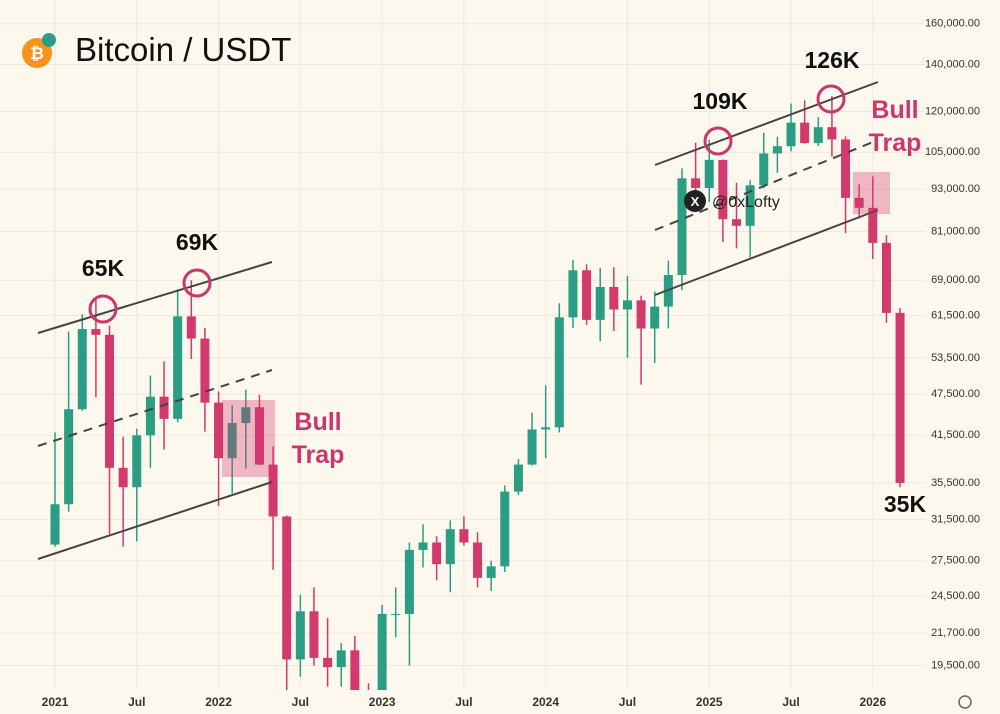  I want to click on annotation: 126K, so click(832, 60).